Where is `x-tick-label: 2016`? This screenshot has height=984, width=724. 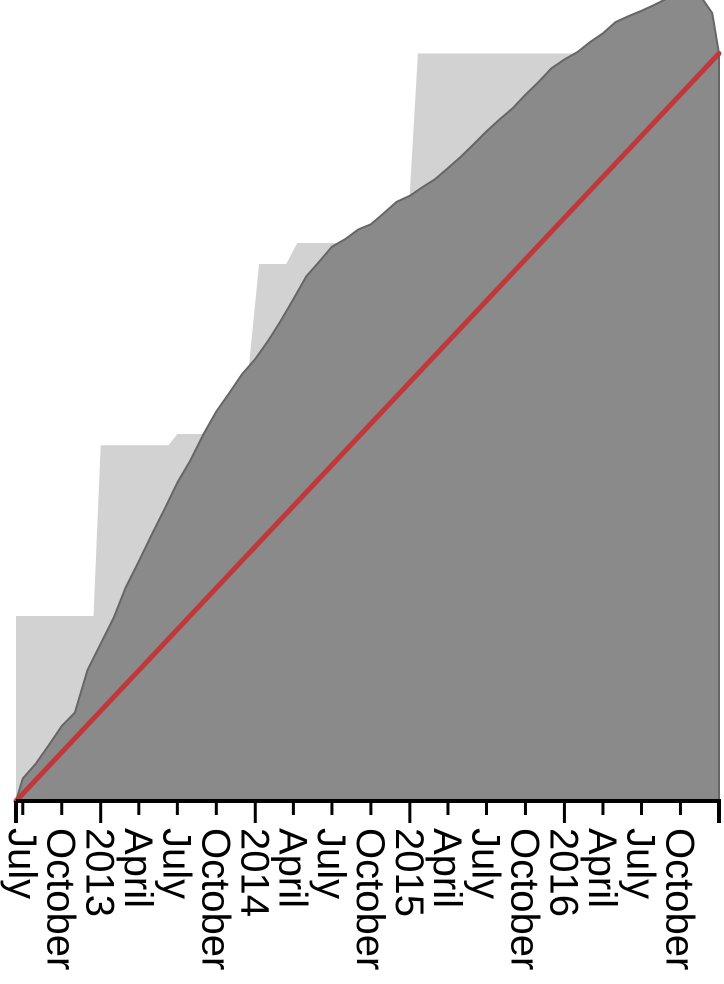
x-tick-label: 2016 is located at coordinates (563, 872).